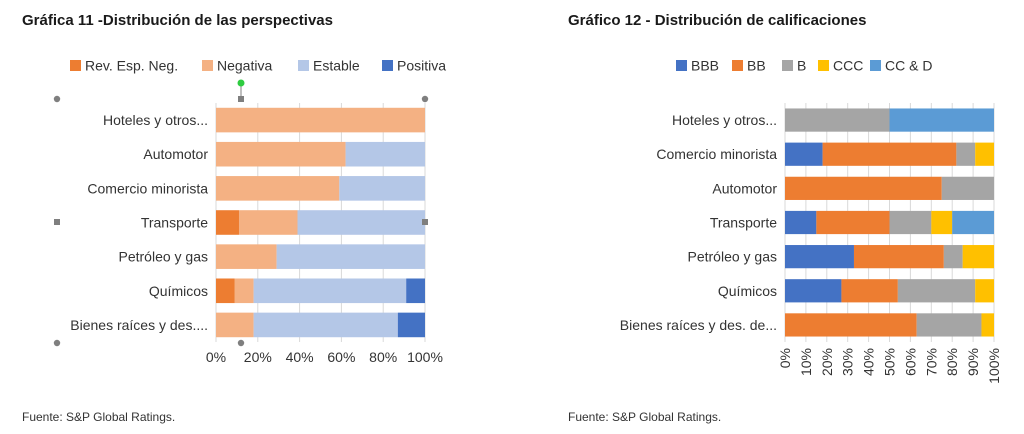 Image resolution: width=1024 pixels, height=434 pixels. What do you see at coordinates (973, 362) in the screenshot?
I see `x-tick-label: 90%` at bounding box center [973, 362].